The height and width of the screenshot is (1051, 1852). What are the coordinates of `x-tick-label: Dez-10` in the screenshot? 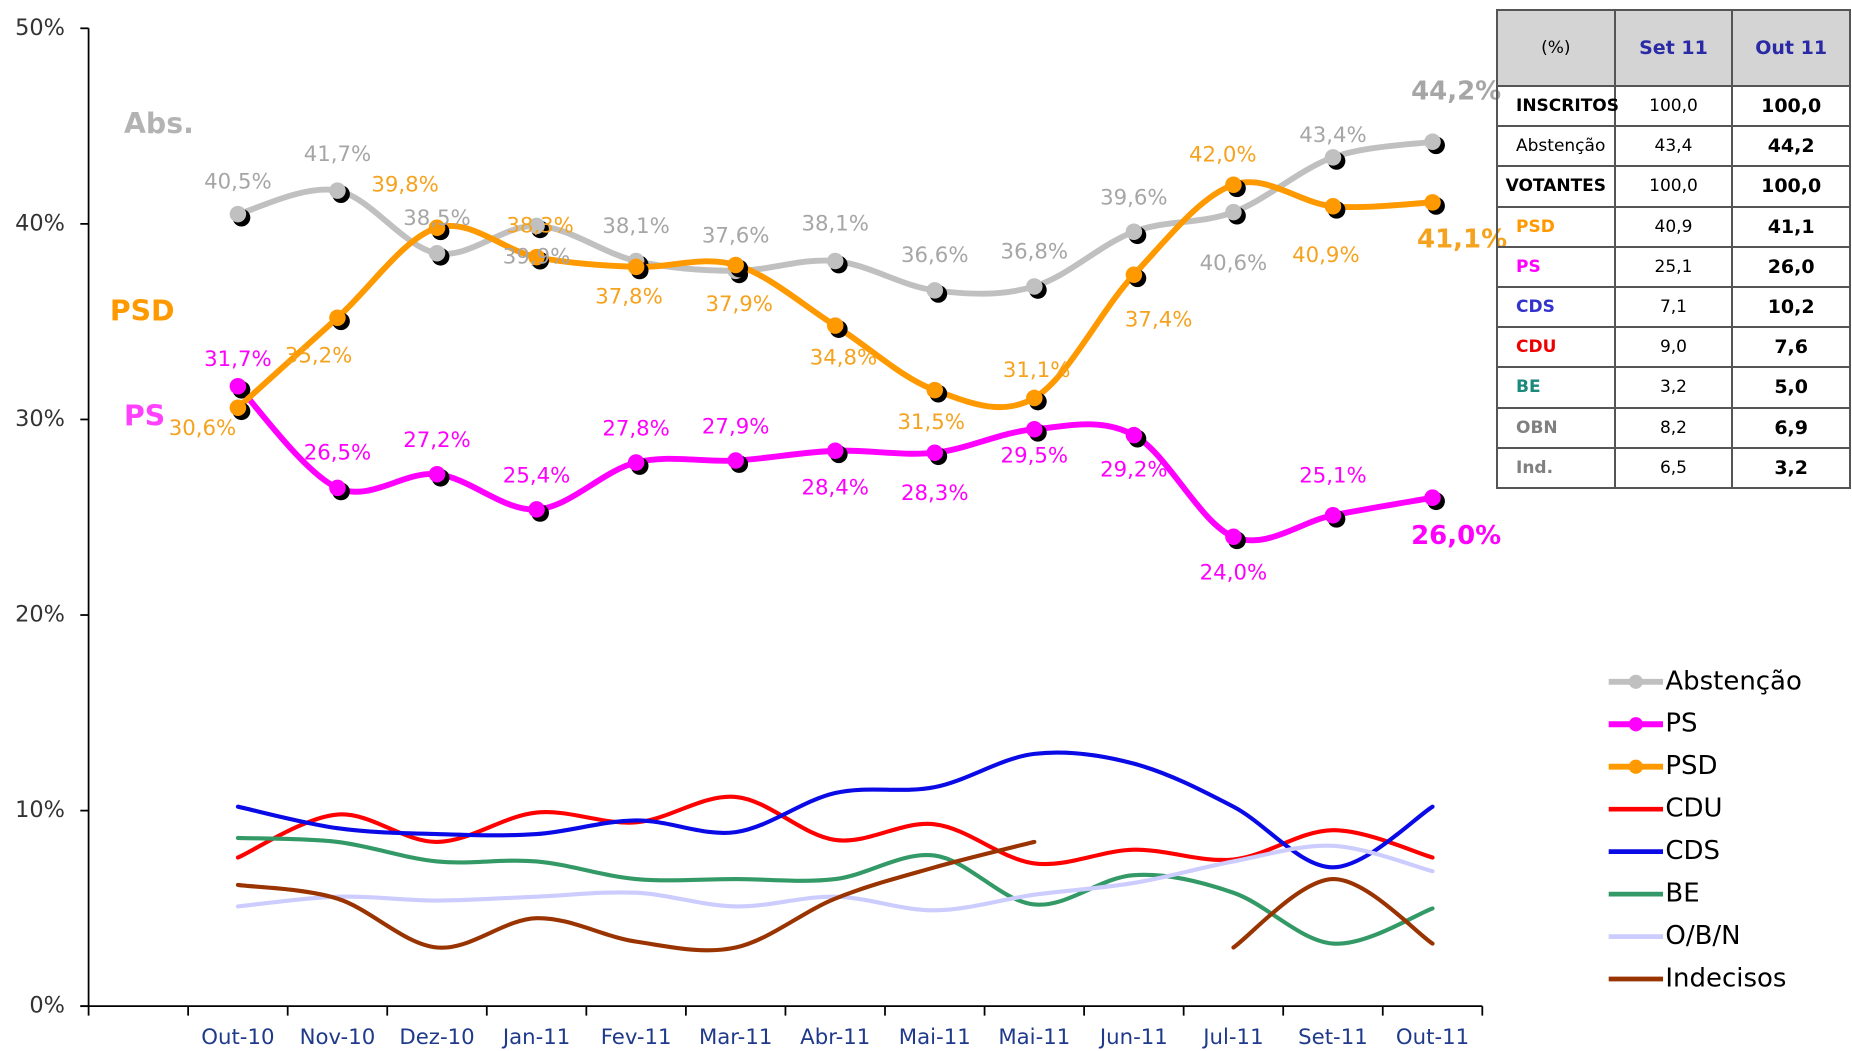 It's located at (436, 1037).